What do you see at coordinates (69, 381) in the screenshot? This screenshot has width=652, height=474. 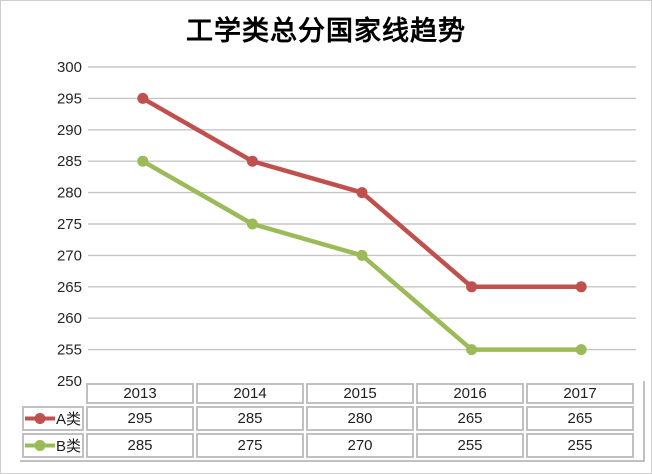 I see `y-axis-tick-label: 250` at bounding box center [69, 381].